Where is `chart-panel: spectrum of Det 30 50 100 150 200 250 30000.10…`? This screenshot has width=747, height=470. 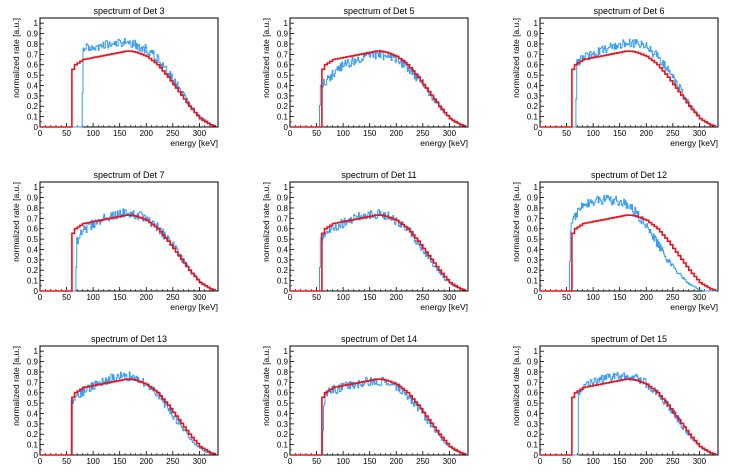 chart-panel: spectrum of Det 30 50 100 150 200 250 30000.10… is located at coordinates (115, 77).